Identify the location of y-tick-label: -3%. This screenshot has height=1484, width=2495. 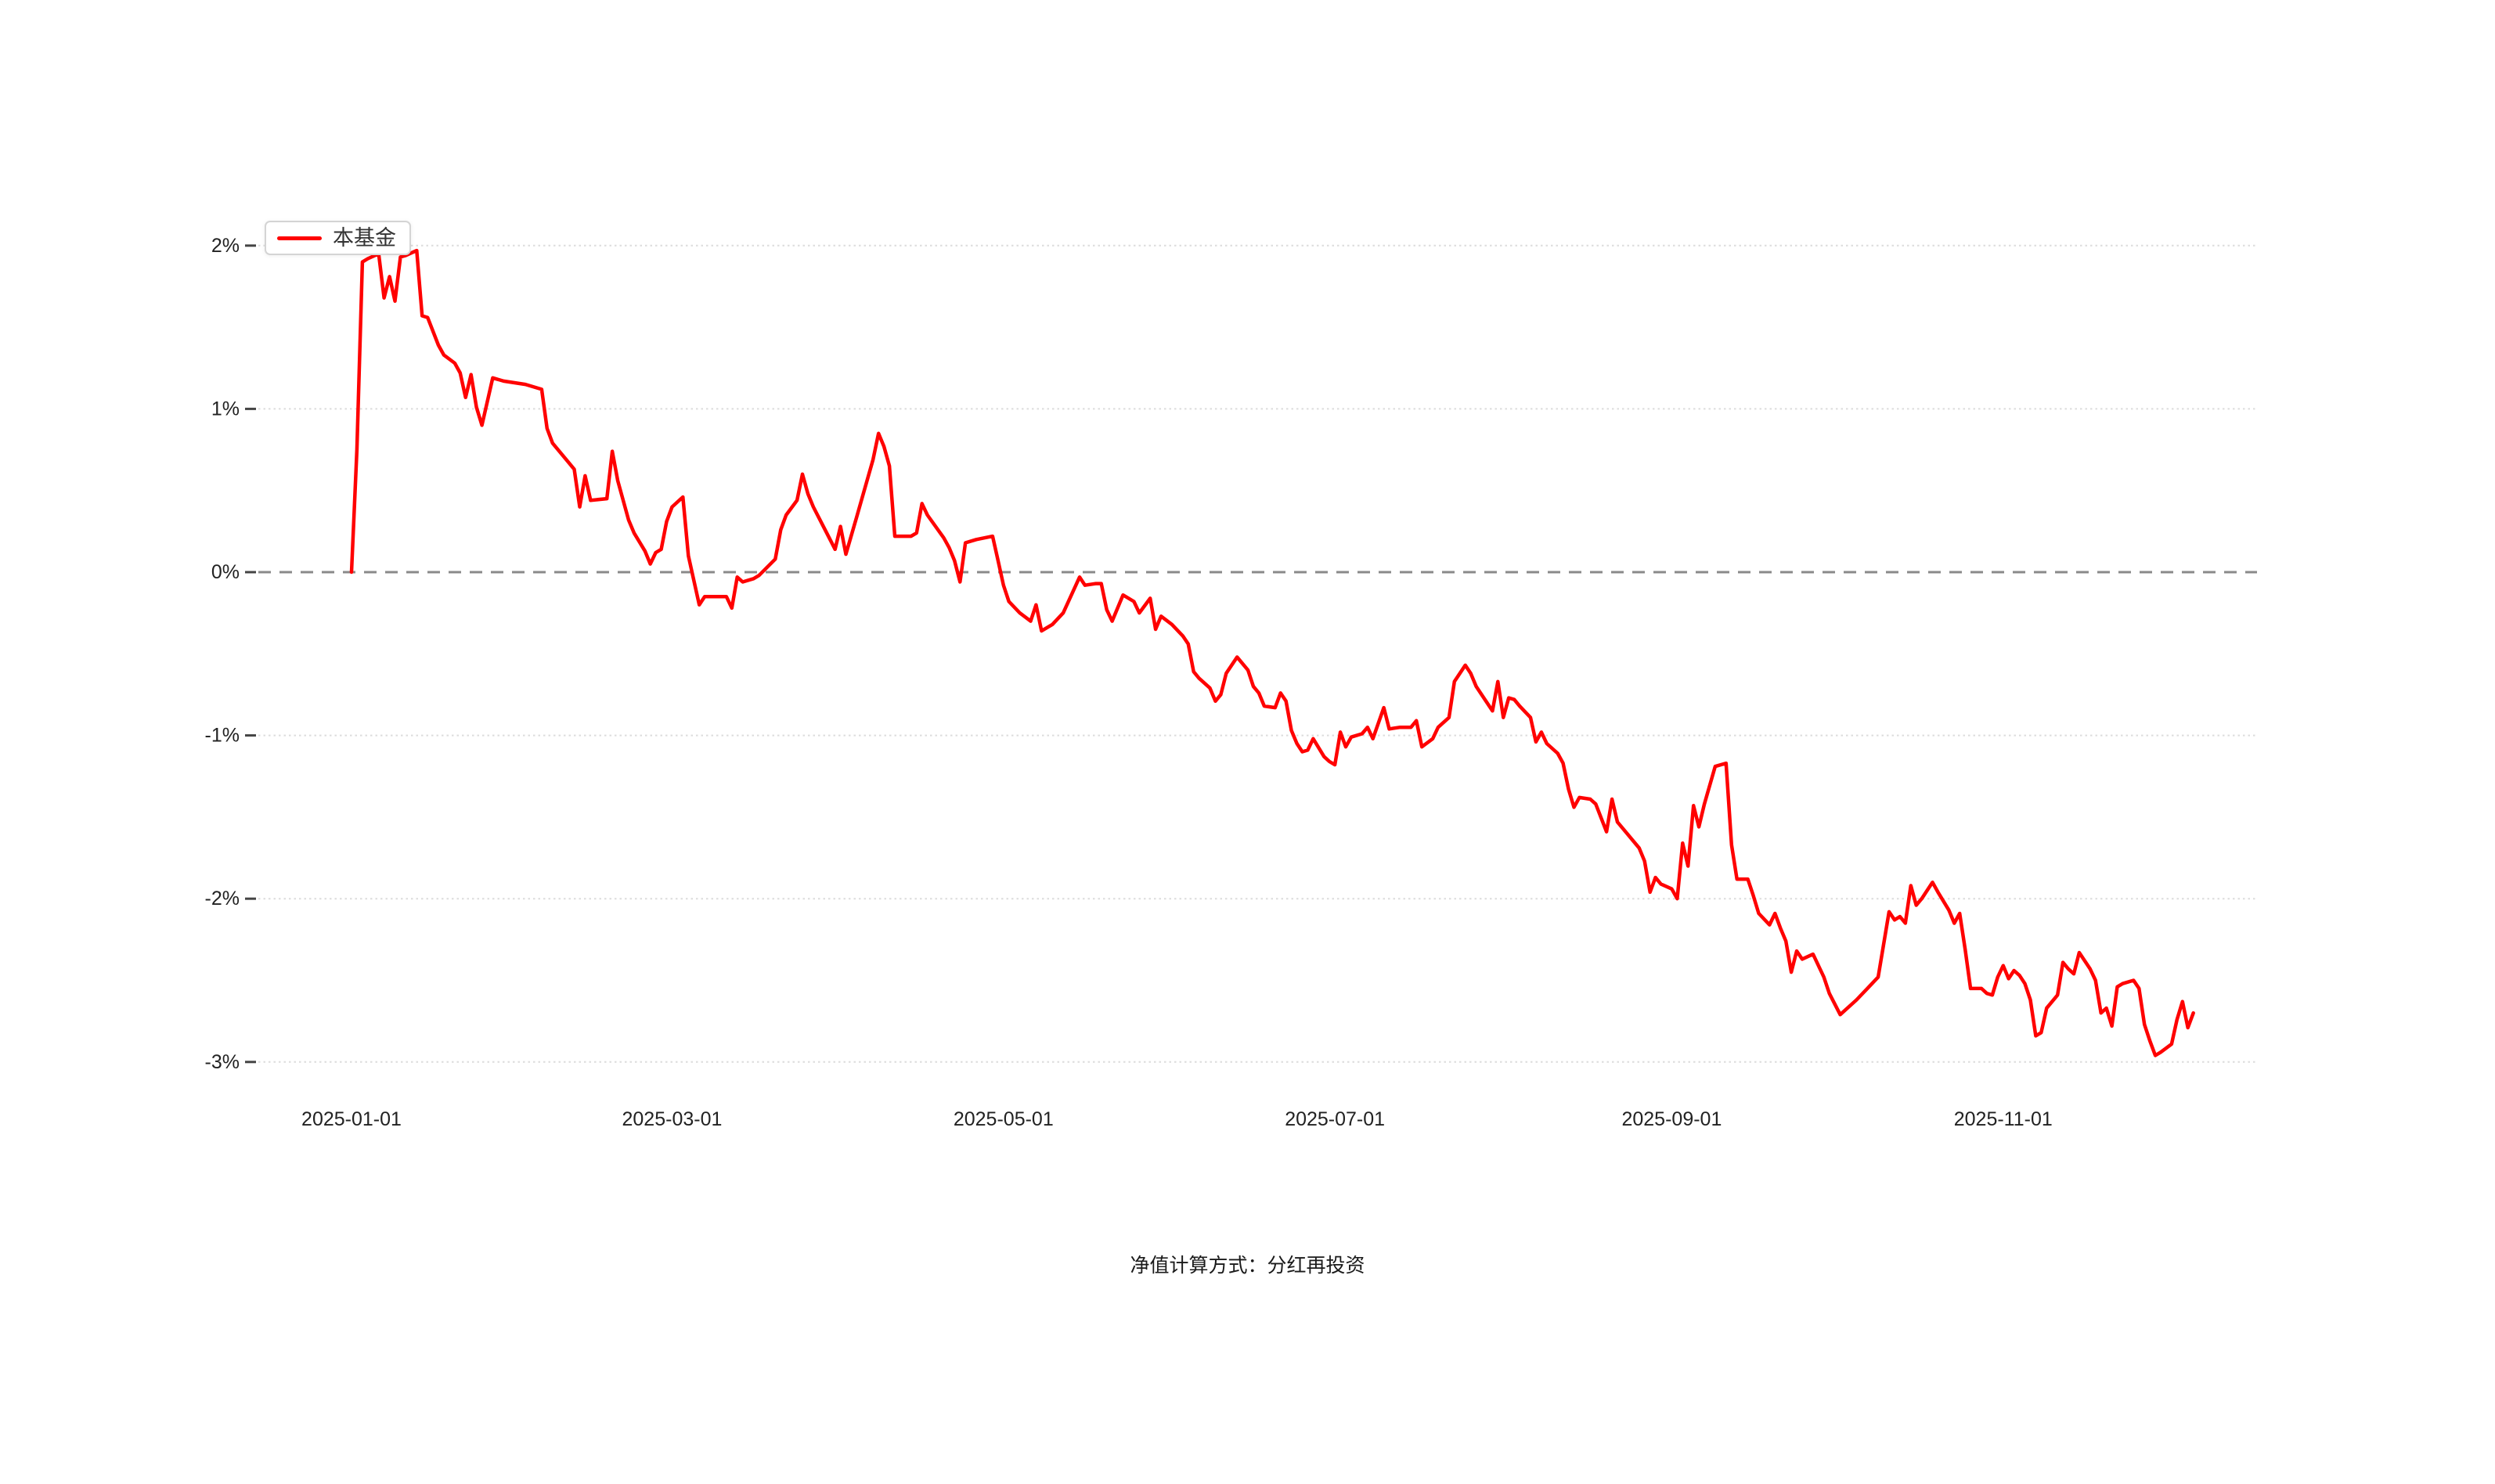
(222, 1062).